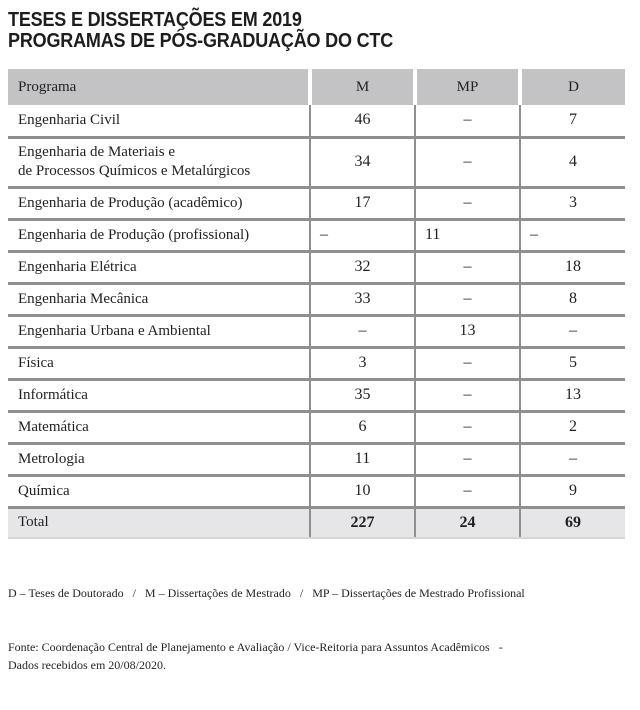 This screenshot has height=710, width=640. What do you see at coordinates (362, 163) in the screenshot?
I see `m-cell: 34` at bounding box center [362, 163].